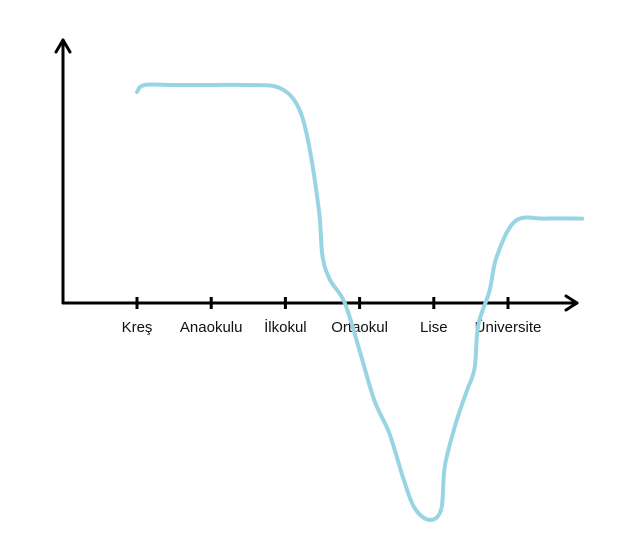 This screenshot has height=560, width=635. What do you see at coordinates (322, 303) in the screenshot?
I see `x-ticks` at bounding box center [322, 303].